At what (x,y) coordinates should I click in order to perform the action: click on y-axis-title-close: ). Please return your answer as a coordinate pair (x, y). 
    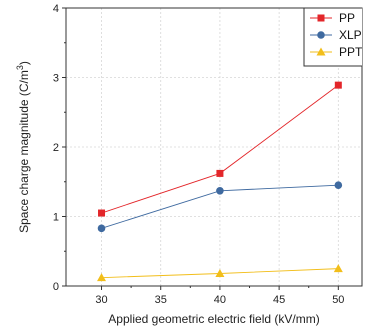
    Looking at the image, I should click on (24, 63).